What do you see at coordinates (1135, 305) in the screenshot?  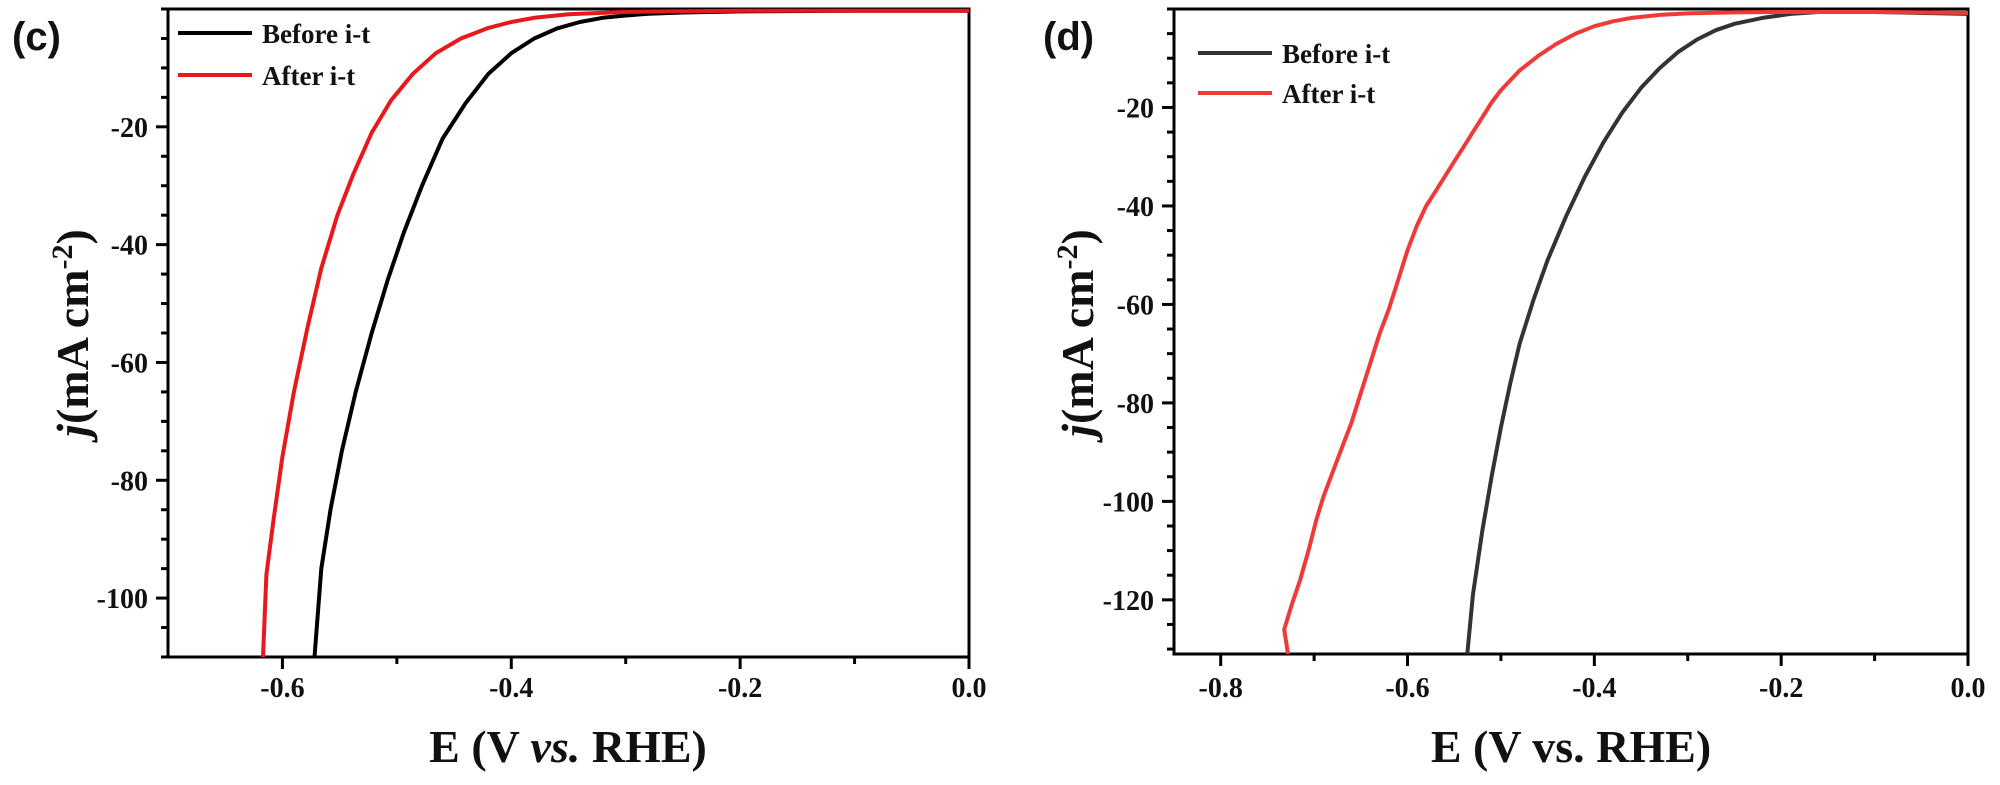 I see `y-tick-label-d: -60` at bounding box center [1135, 305].